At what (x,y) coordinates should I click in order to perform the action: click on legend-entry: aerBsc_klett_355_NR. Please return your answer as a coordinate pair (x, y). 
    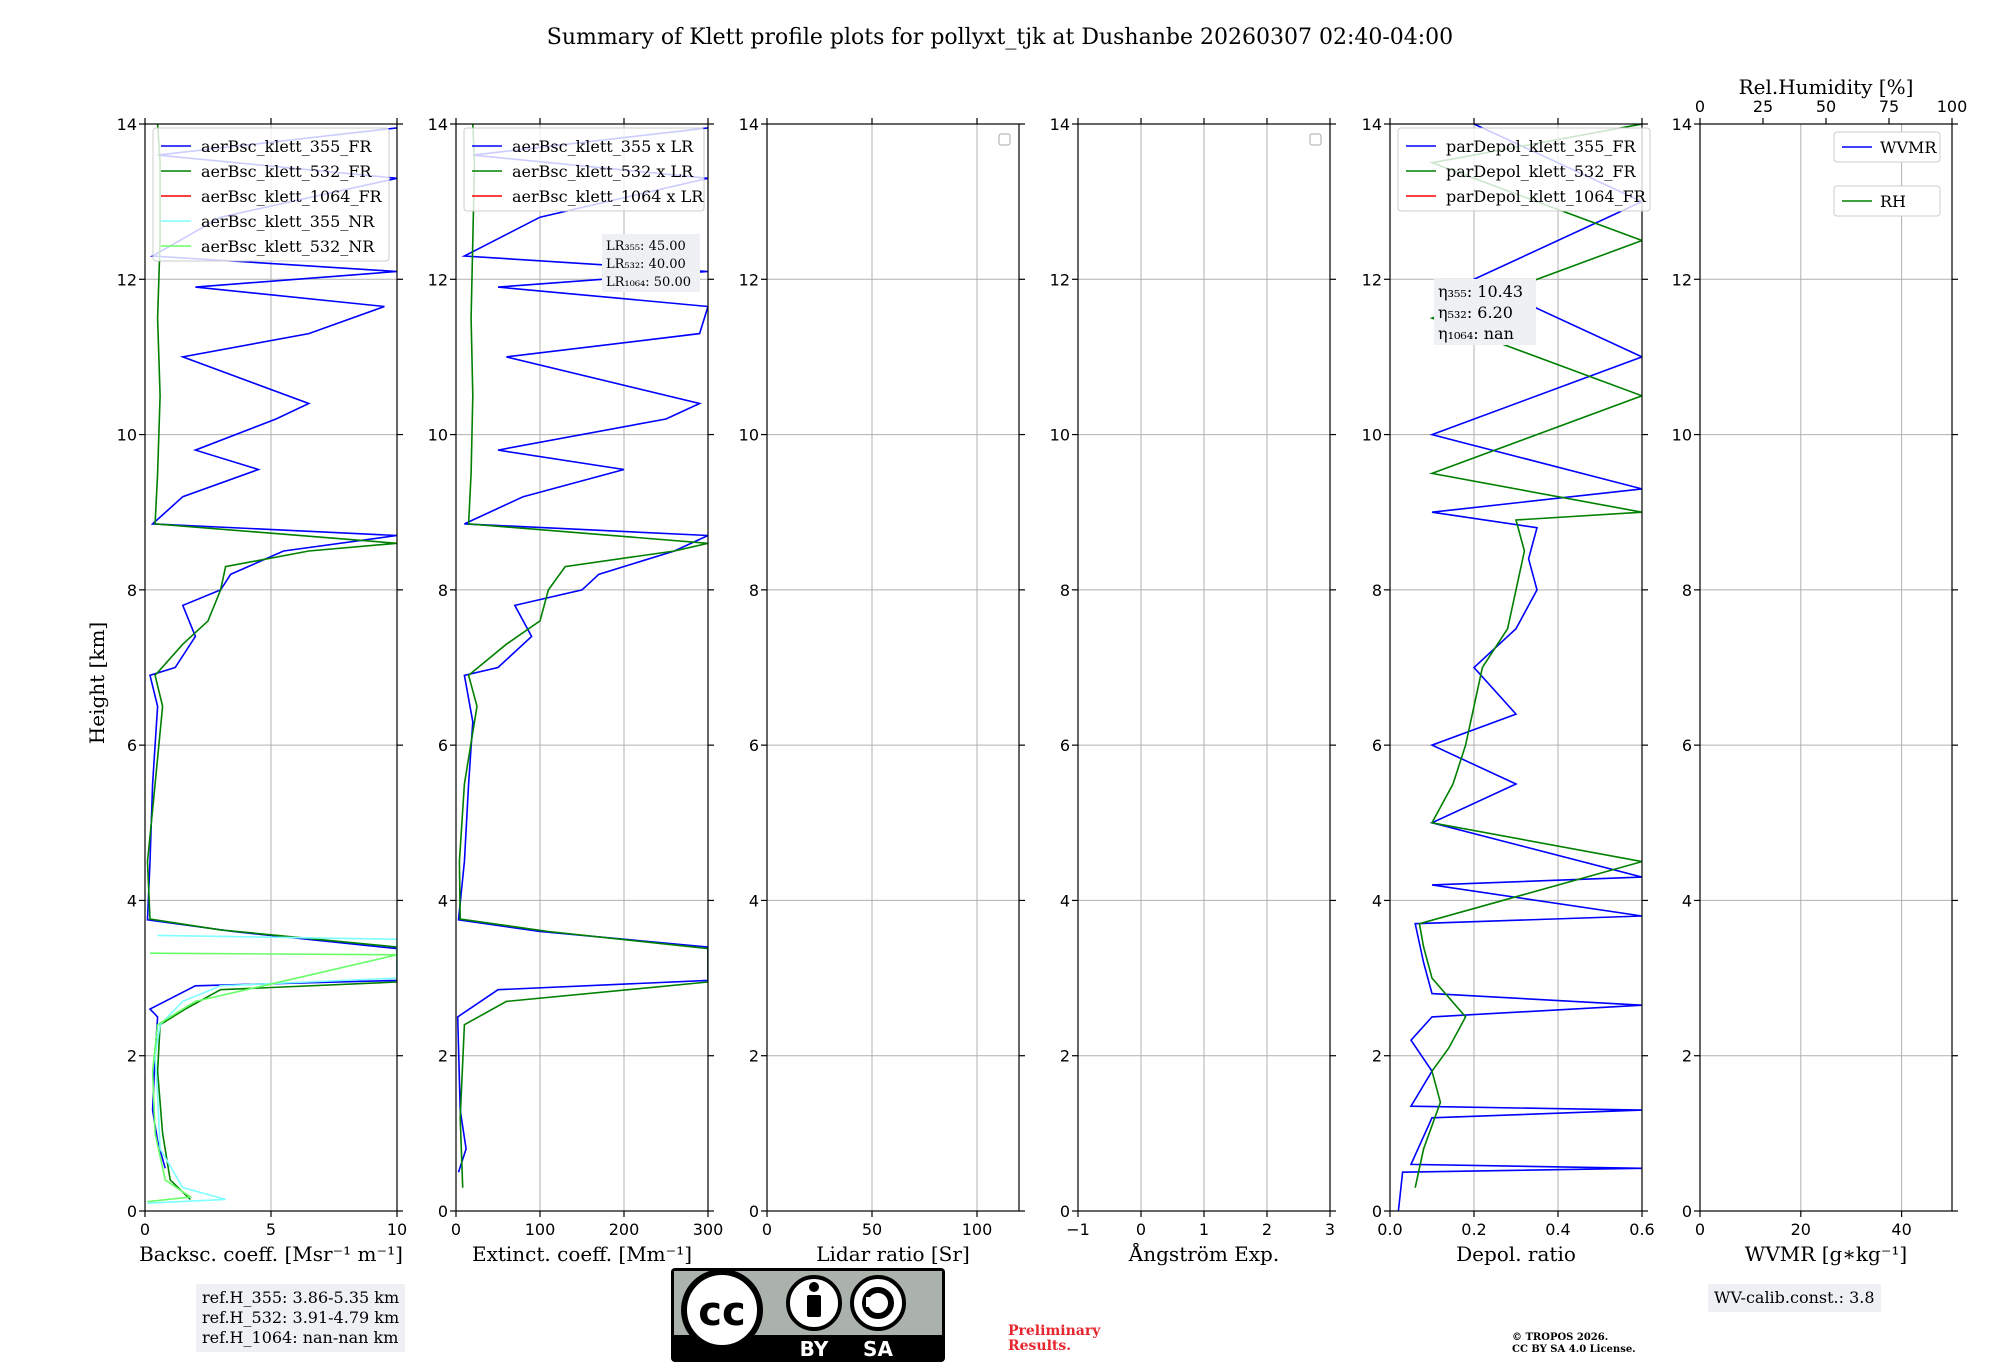
    Looking at the image, I should click on (288, 221).